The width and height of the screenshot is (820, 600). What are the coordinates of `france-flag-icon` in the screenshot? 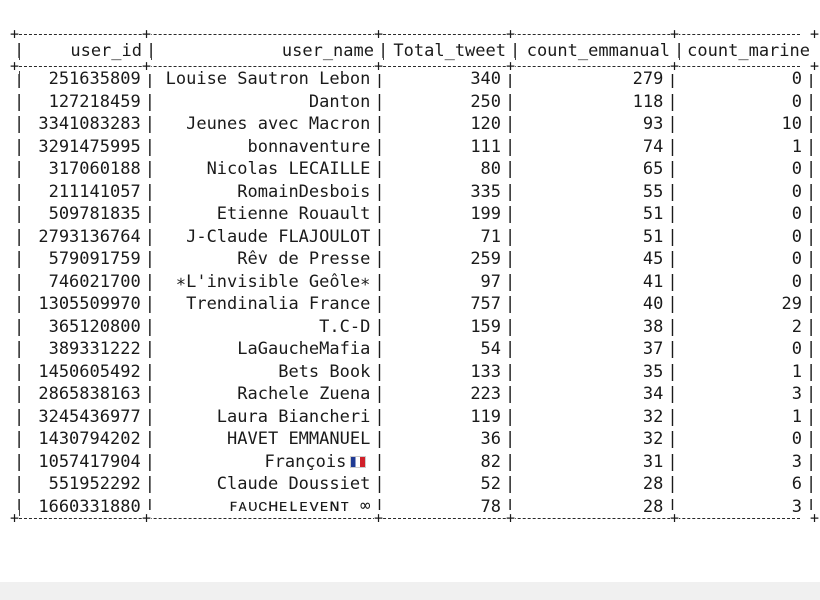 It's located at (358, 461).